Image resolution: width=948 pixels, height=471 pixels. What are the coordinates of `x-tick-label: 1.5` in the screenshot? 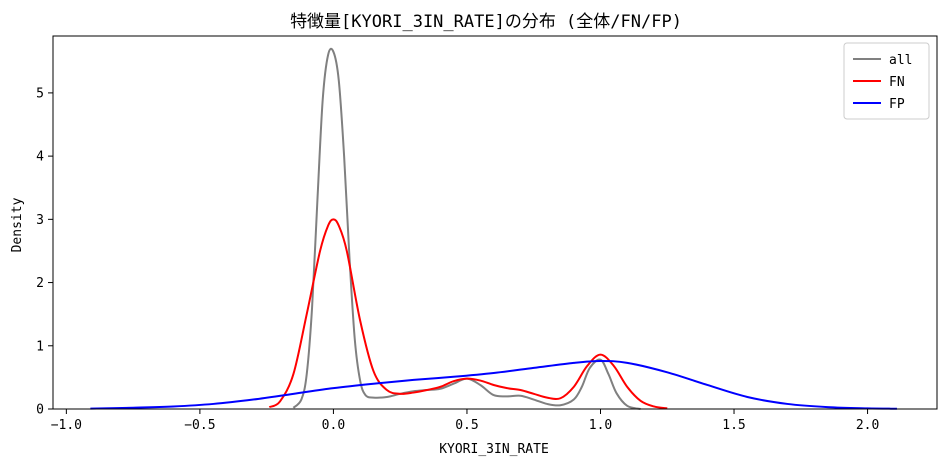 It's located at (733, 425).